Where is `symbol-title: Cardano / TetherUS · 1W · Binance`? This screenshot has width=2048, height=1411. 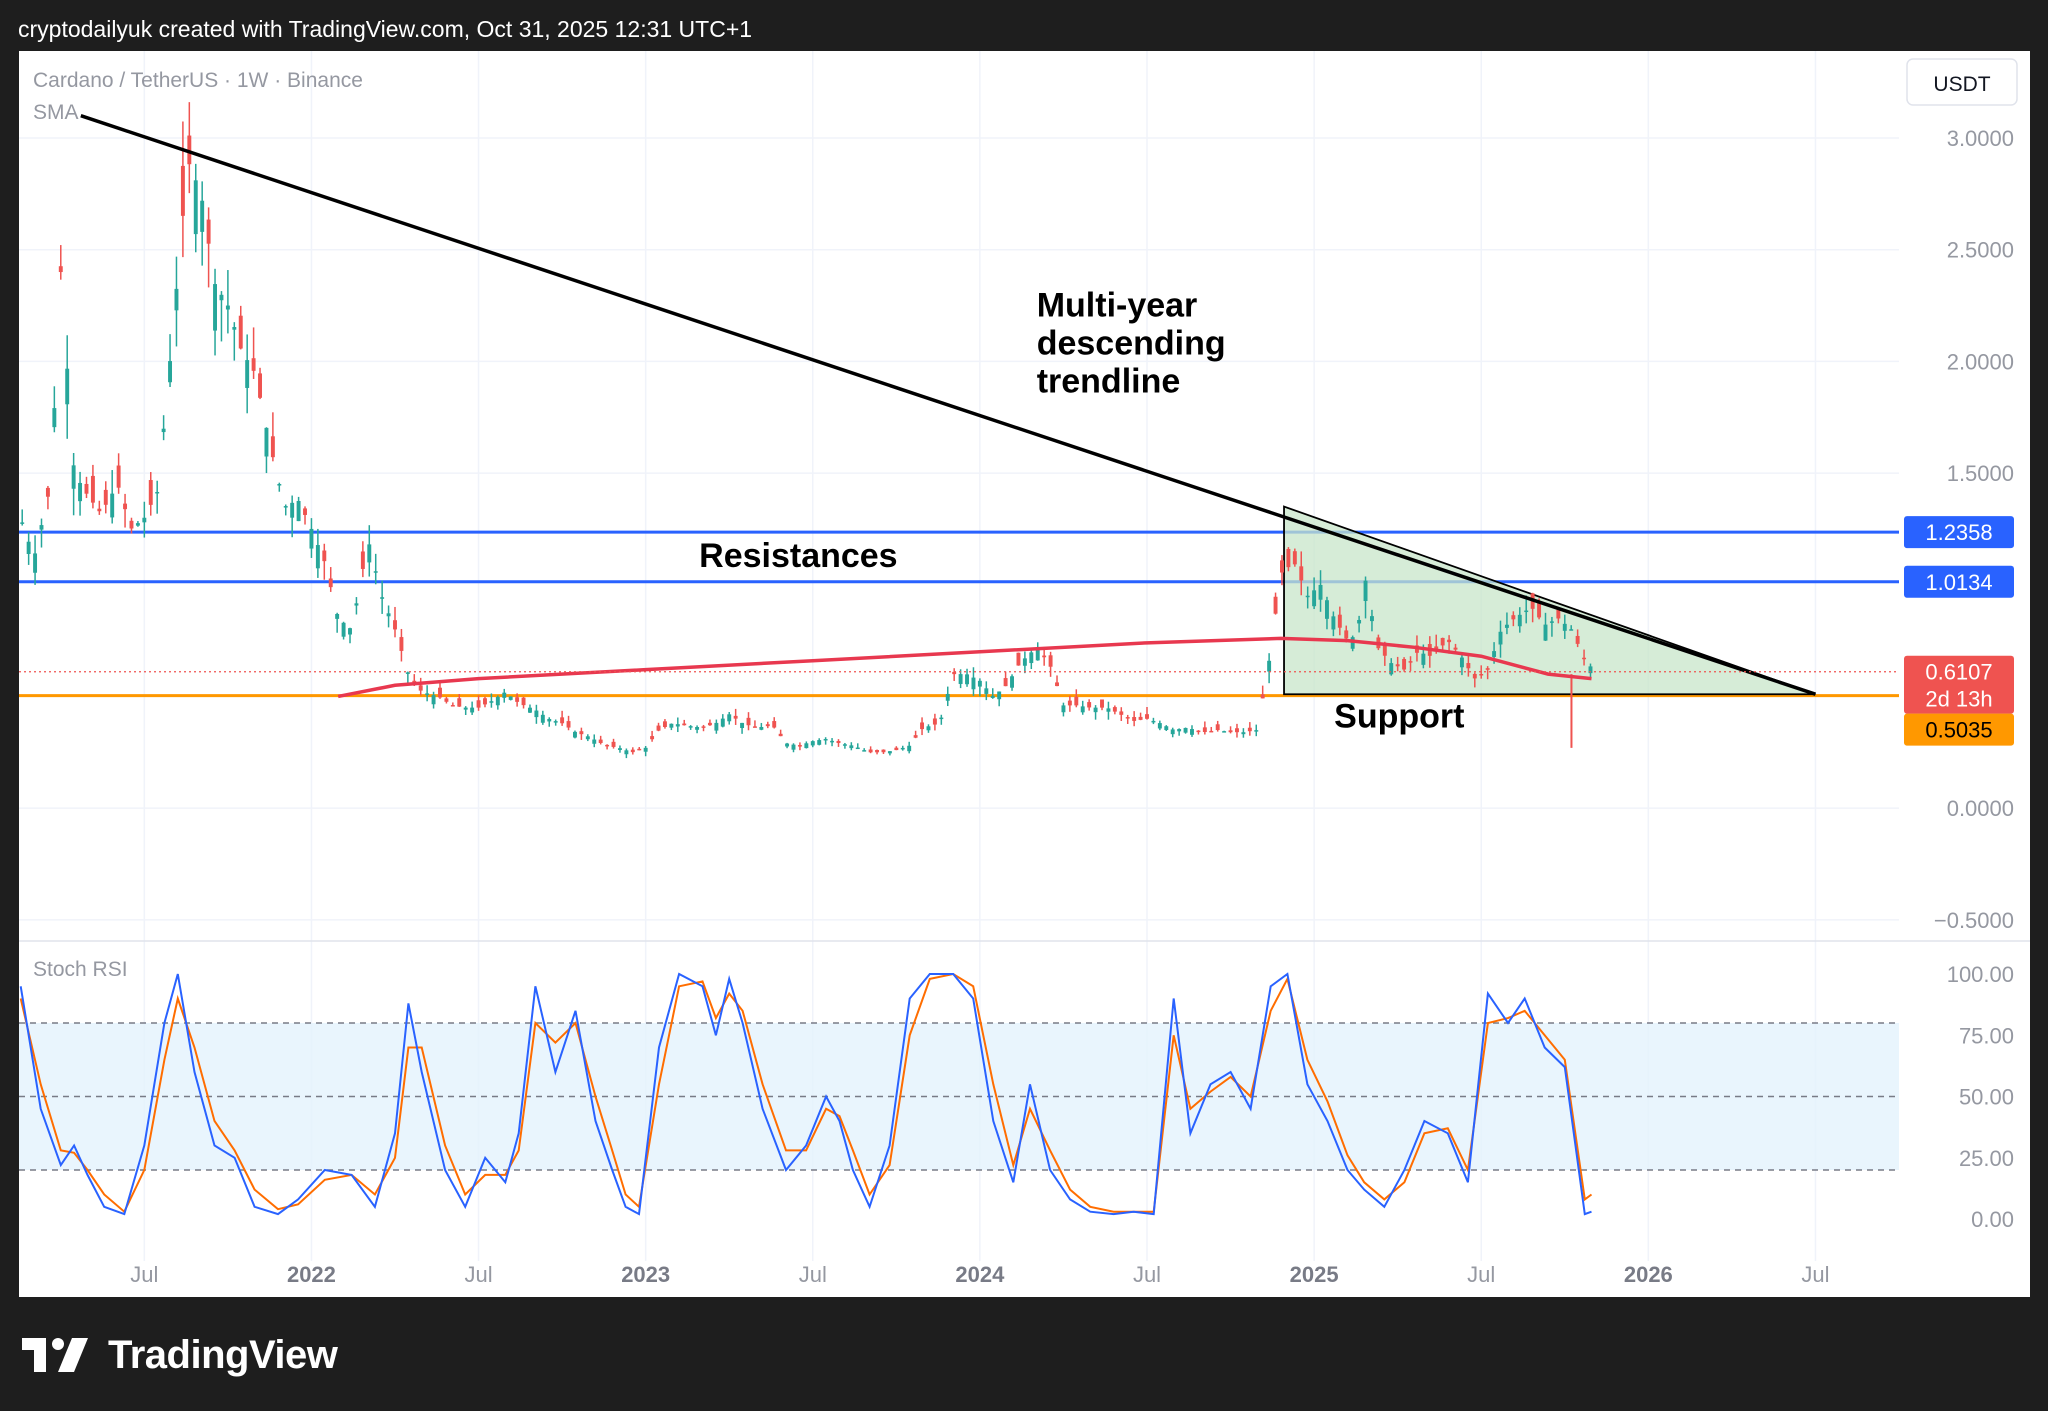 symbol-title: Cardano / TetherUS · 1W · Binance is located at coordinates (198, 80).